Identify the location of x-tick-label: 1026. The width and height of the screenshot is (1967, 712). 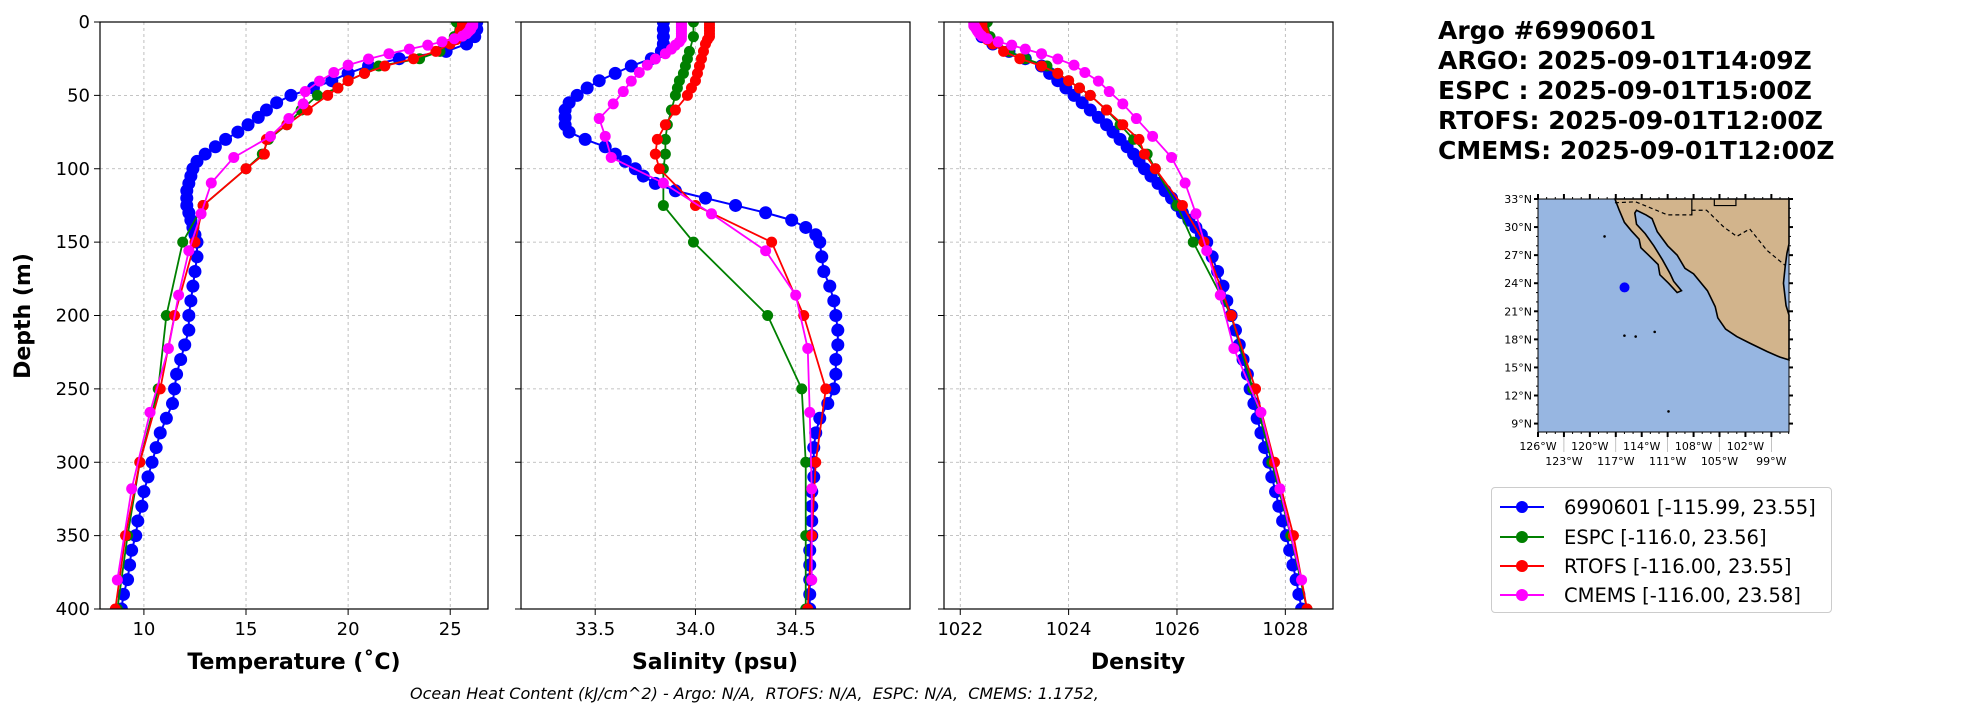
(1177, 629).